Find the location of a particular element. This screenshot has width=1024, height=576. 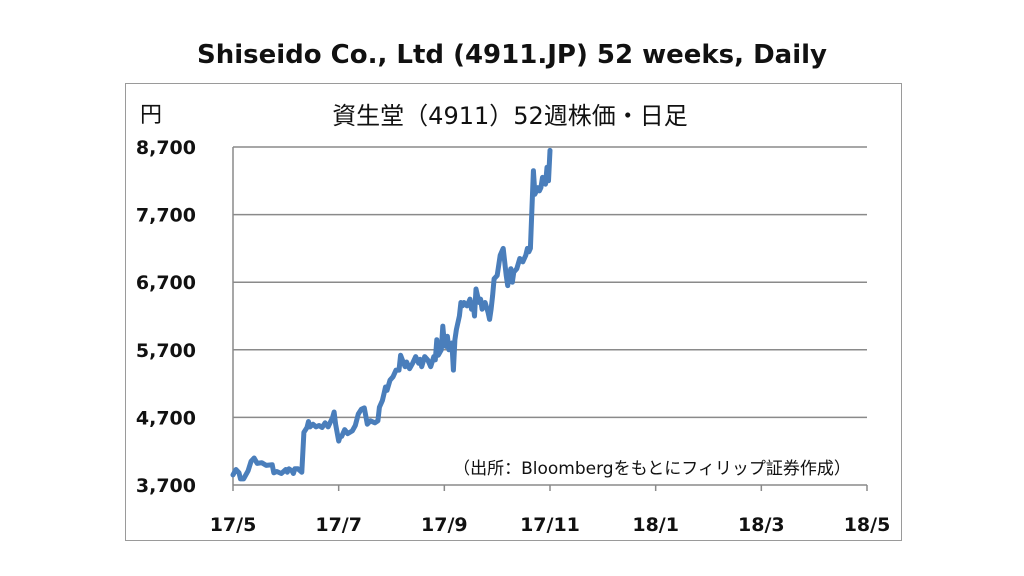

y-tick-label: 5,700 is located at coordinates (166, 351).